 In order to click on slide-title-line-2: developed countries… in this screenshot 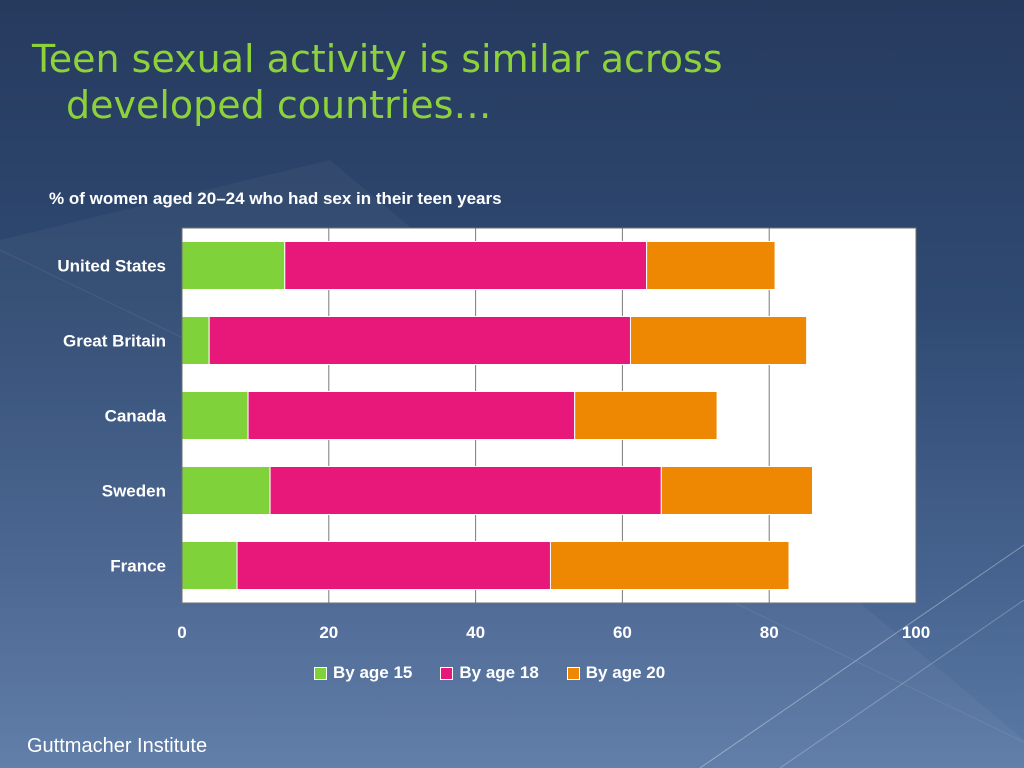, I will do `click(279, 105)`.